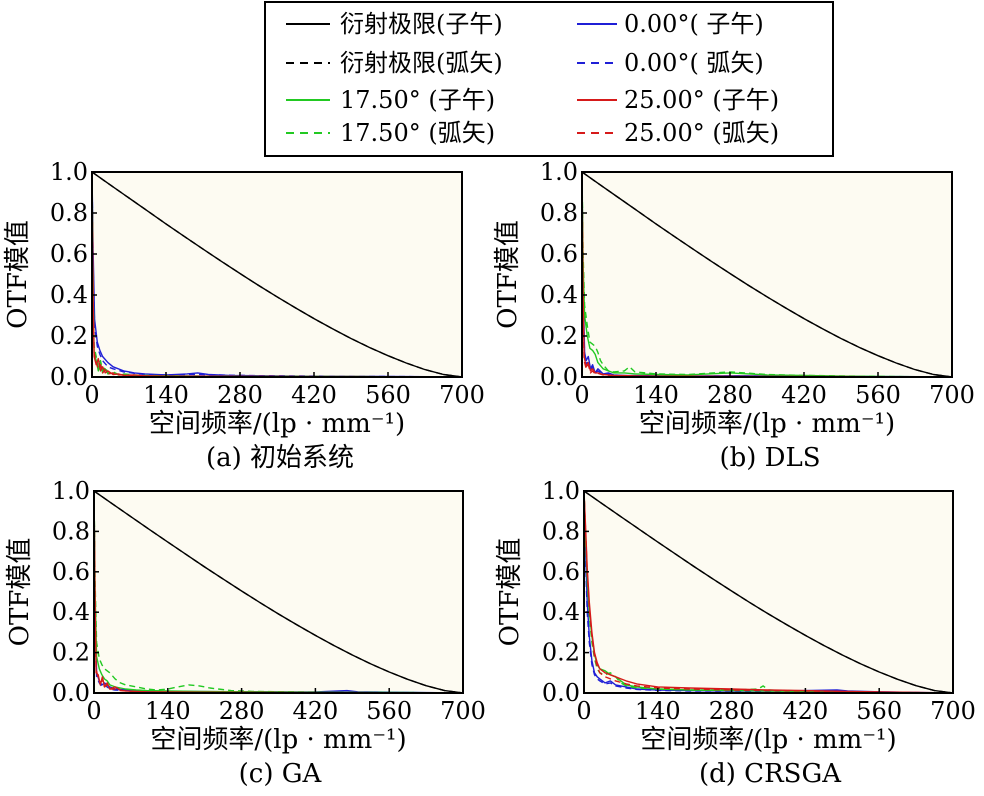  I want to click on legend-label: 17.50° (子午), so click(417, 100).